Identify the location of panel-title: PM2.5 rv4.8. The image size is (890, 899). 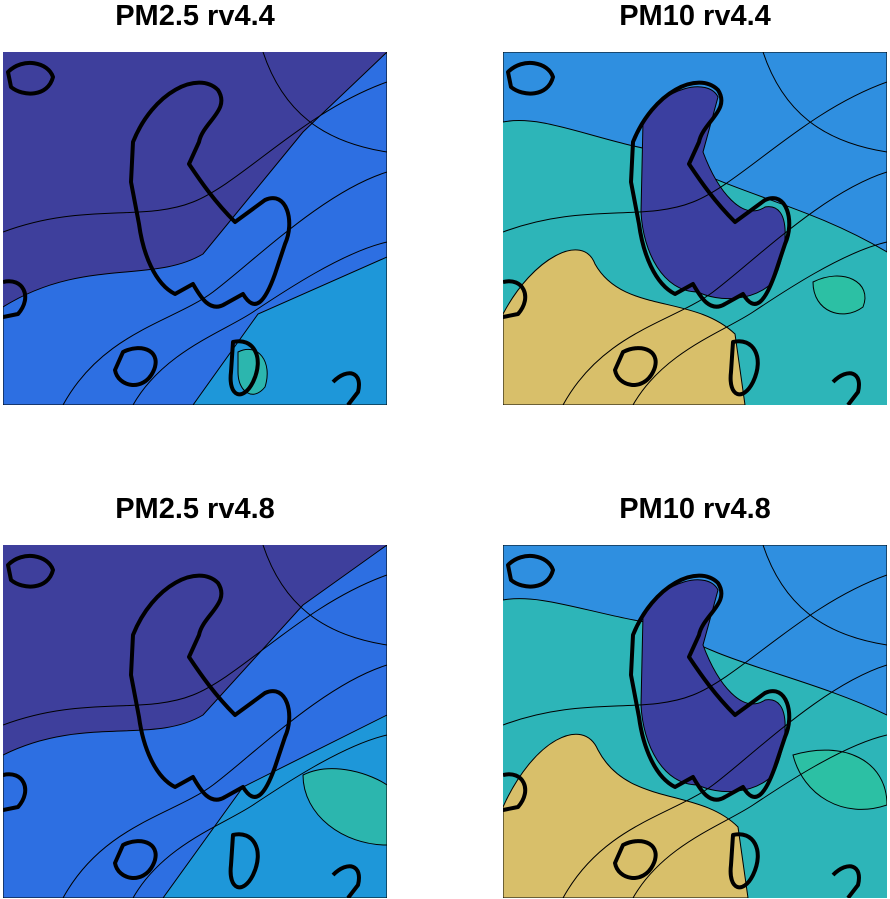
(195, 509).